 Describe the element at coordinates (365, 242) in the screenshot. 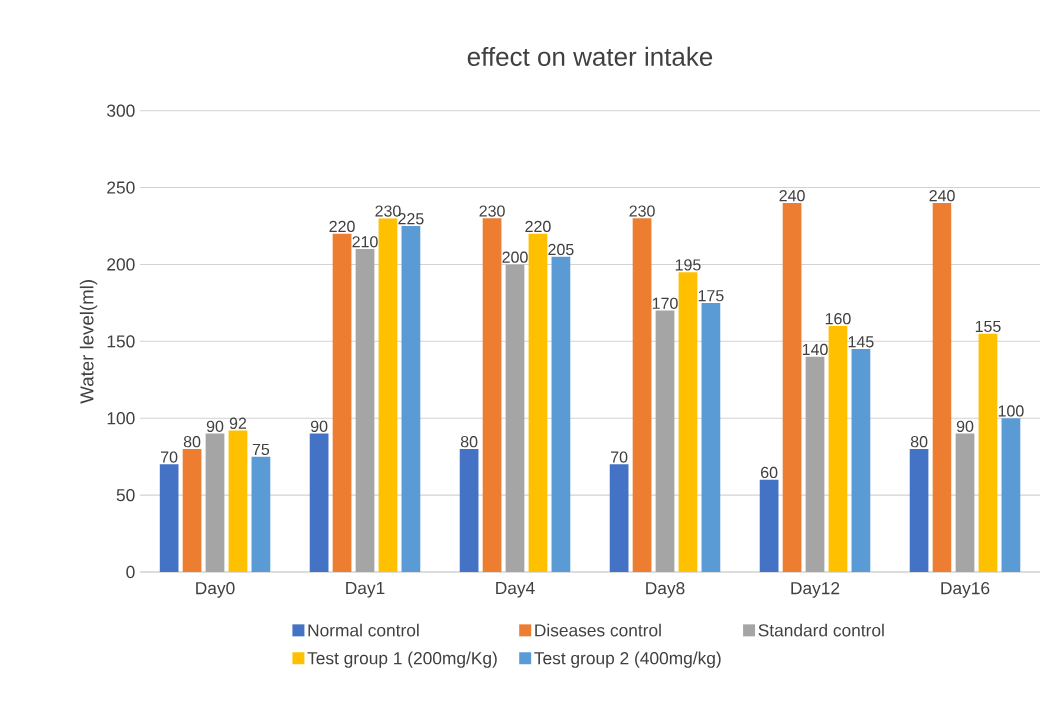

I see `data-label: 210` at that location.